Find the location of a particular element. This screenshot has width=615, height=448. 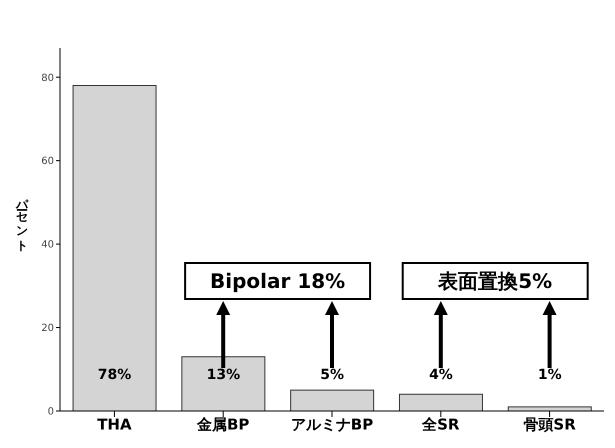

data-label: 1% is located at coordinates (550, 375).